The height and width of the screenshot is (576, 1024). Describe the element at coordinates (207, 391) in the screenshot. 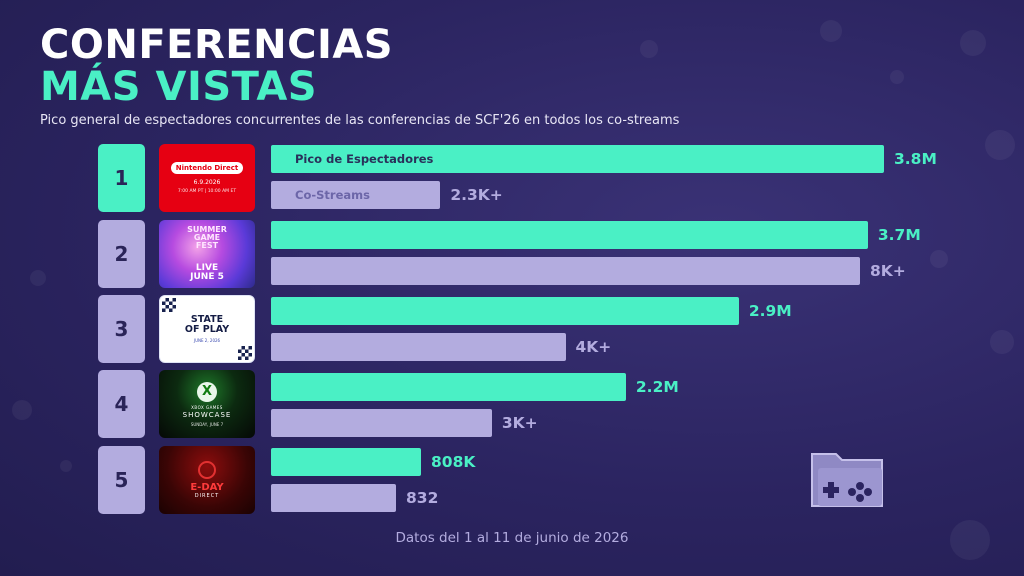

I see `xbox-logo-icon: X` at that location.